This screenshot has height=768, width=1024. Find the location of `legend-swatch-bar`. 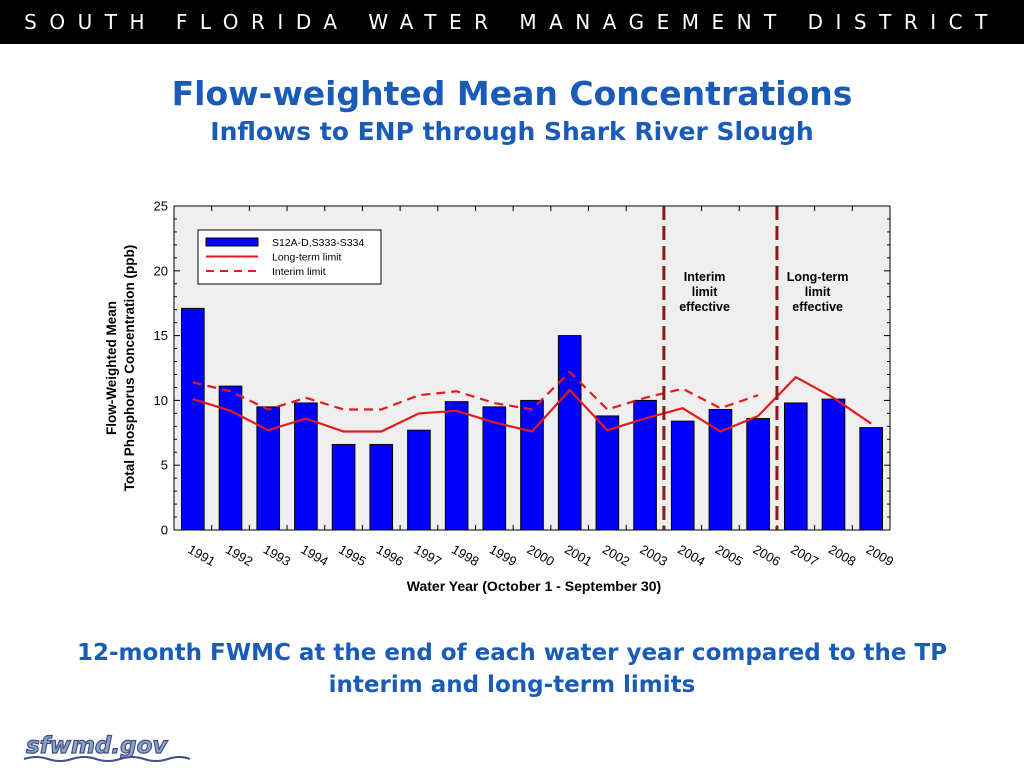

legend-swatch-bar is located at coordinates (232, 242).